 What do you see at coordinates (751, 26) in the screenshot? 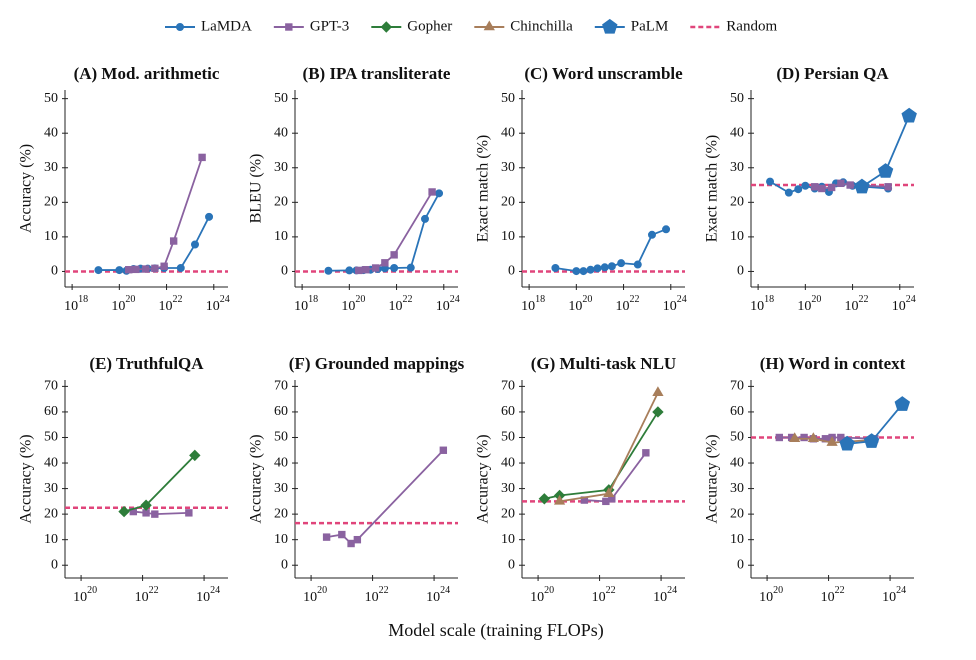
I see `legend-label: Random` at bounding box center [751, 26].